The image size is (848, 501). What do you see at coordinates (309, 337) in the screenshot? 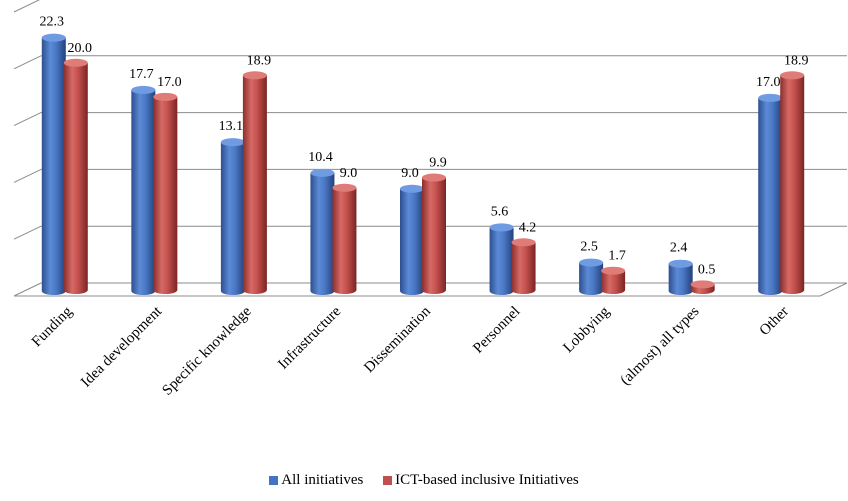
I see `category-label: Infrastructure` at bounding box center [309, 337].